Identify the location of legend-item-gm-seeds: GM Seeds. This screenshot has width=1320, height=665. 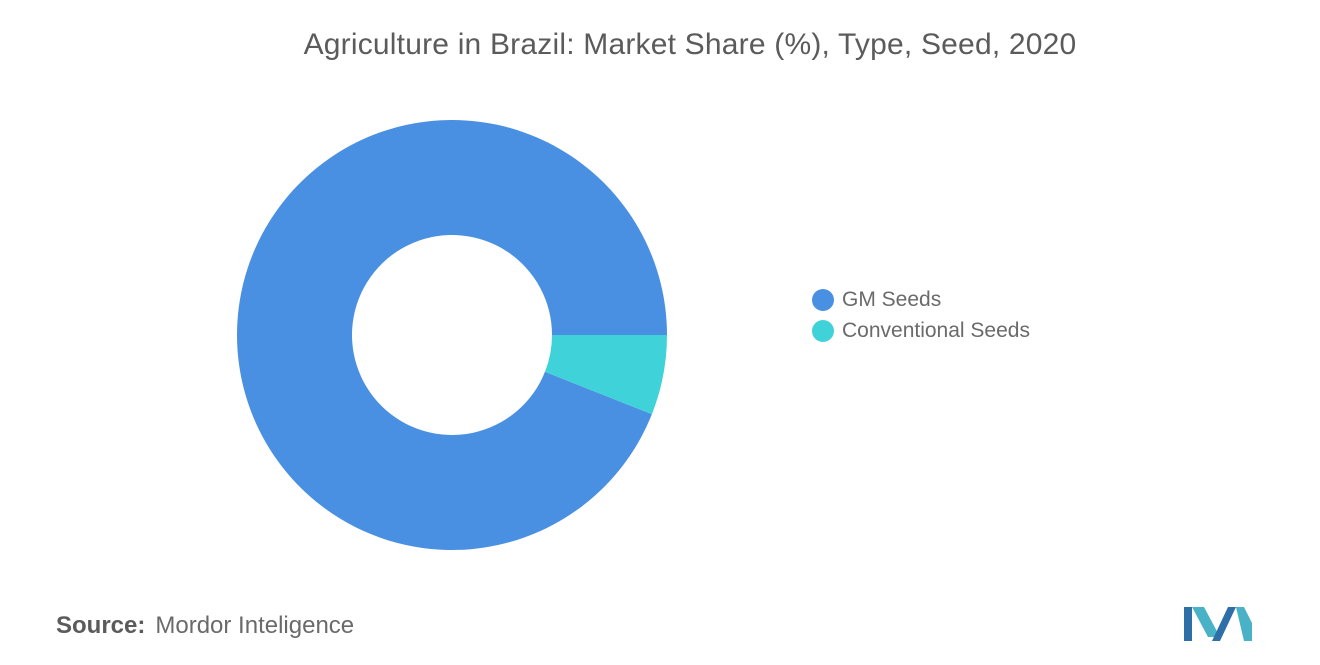
(921, 299).